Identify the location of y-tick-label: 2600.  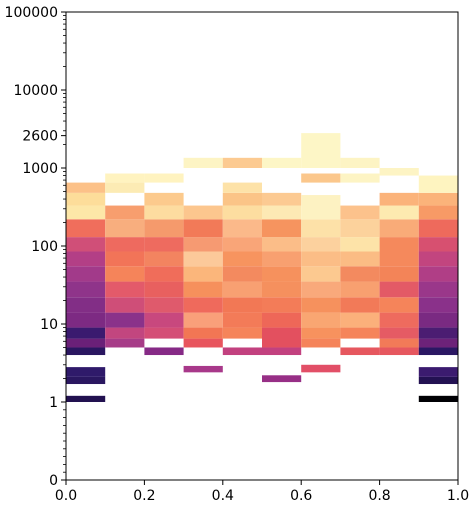
(40, 137).